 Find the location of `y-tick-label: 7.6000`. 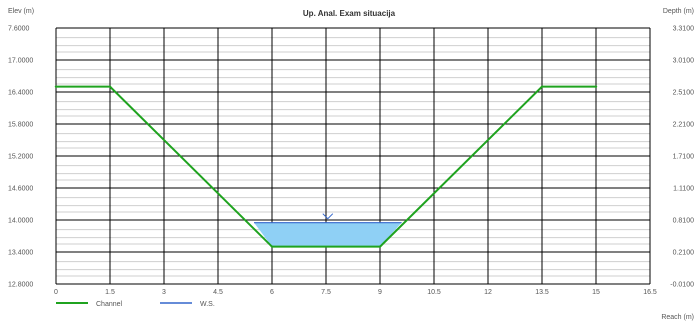

y-tick-label: 7.6000 is located at coordinates (19, 29).